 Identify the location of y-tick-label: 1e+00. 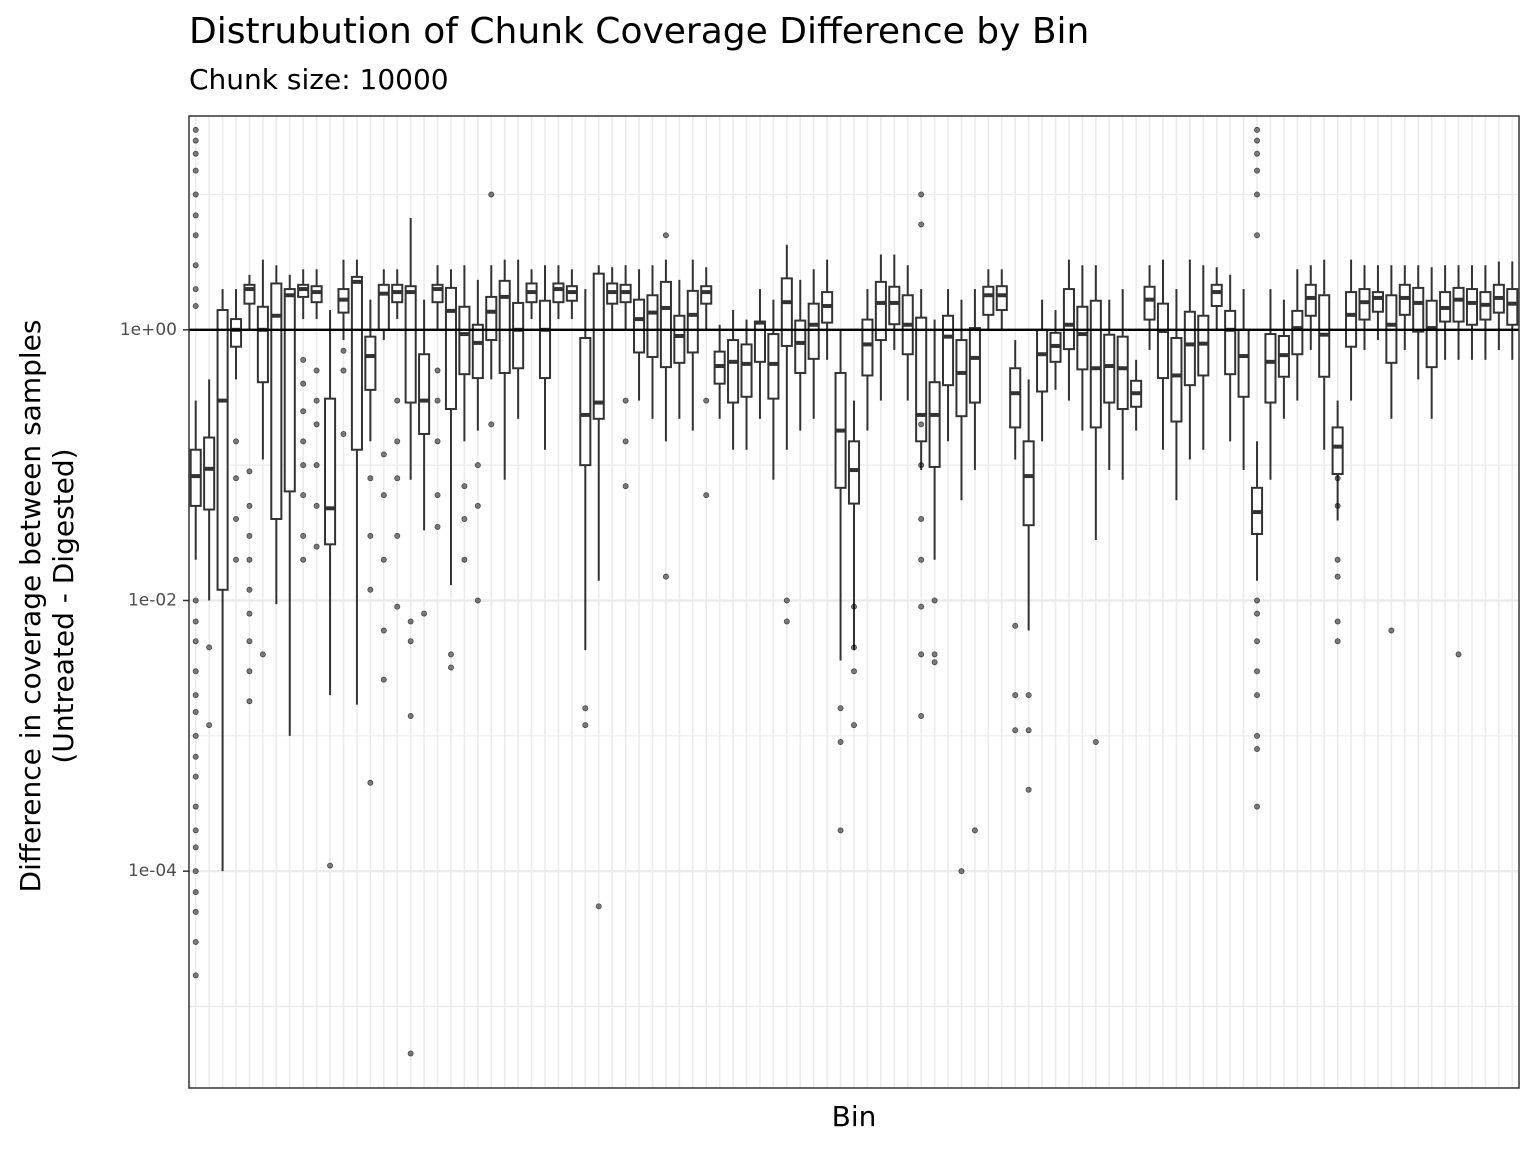
(148, 330).